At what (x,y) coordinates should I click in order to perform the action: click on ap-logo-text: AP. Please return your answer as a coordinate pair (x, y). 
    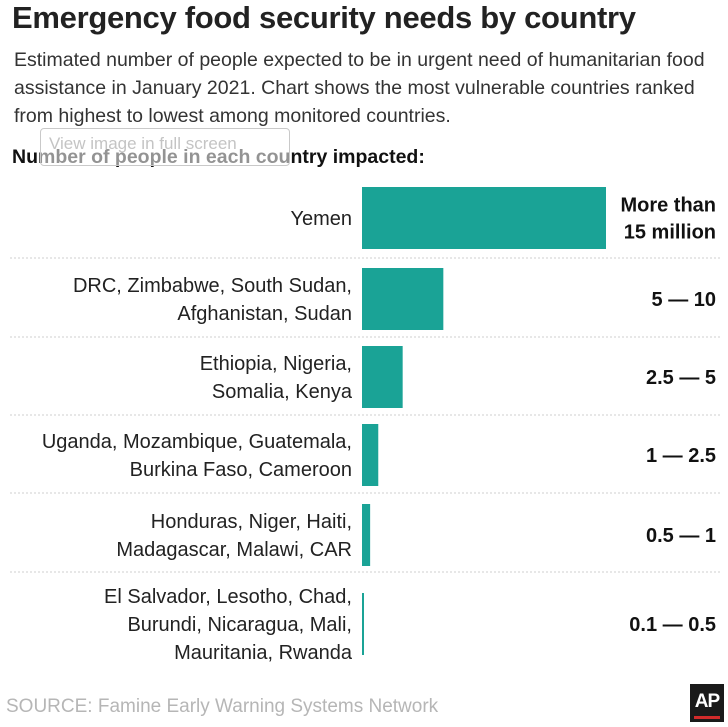
    Looking at the image, I should click on (707, 701).